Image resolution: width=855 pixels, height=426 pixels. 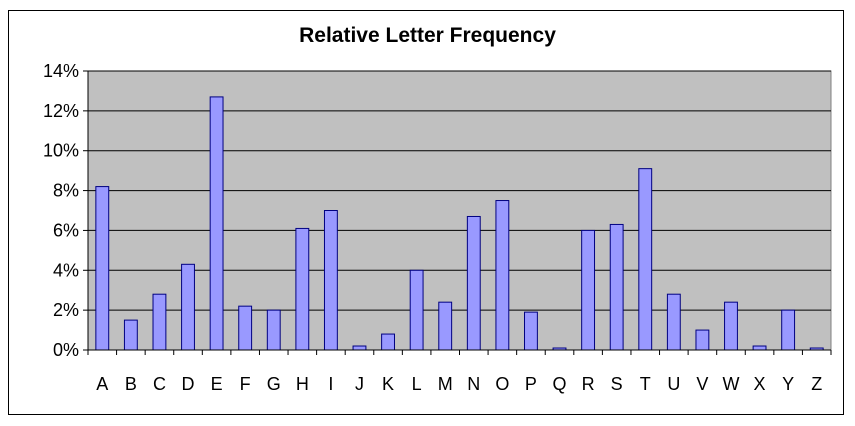 I want to click on x-tick-label: K, so click(x=388, y=384).